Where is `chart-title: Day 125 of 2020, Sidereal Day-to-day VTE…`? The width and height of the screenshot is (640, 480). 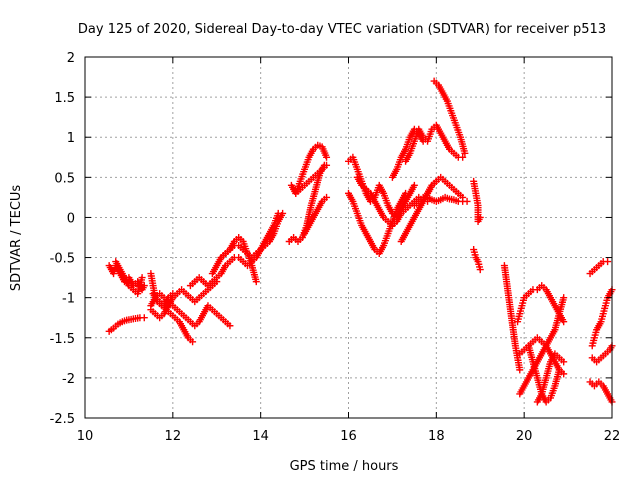
chart-title: Day 125 of 2020, Sidereal Day-to-day VTE… is located at coordinates (342, 29).